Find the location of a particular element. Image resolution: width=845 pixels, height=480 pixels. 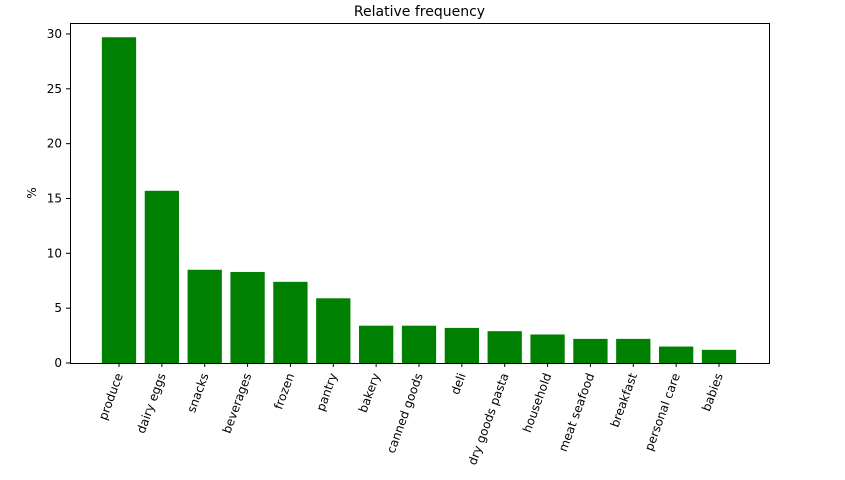

x-tick-label: household is located at coordinates (537, 402).